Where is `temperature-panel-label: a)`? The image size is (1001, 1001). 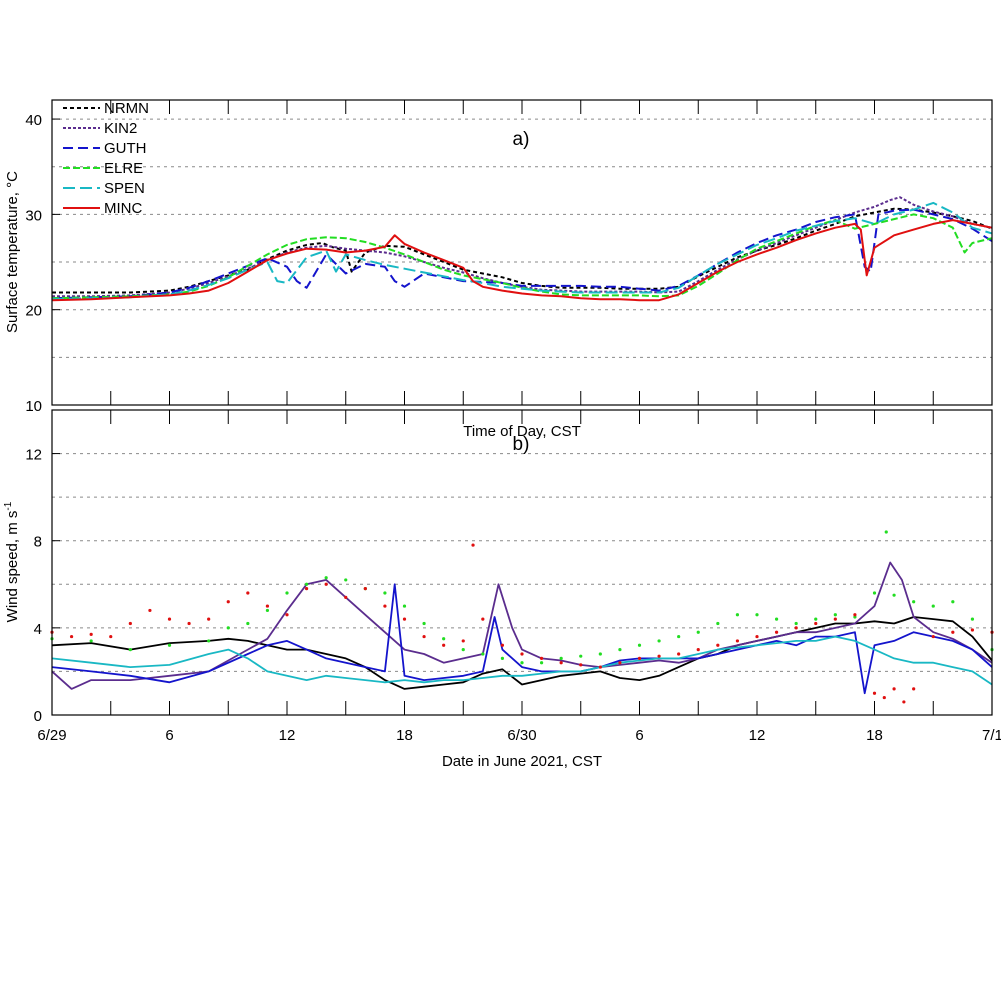
temperature-panel-label: a) is located at coordinates (521, 139).